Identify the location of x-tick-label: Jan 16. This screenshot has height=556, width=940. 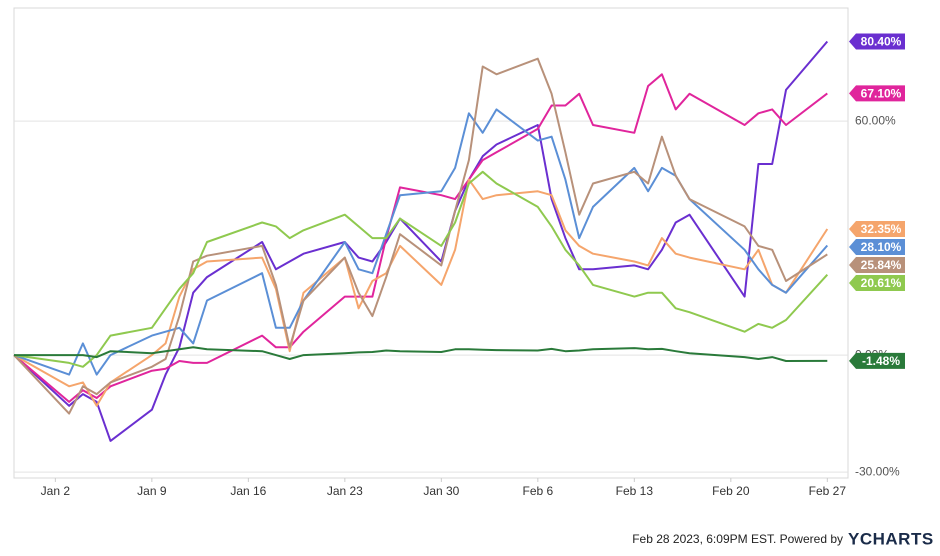
(248, 491).